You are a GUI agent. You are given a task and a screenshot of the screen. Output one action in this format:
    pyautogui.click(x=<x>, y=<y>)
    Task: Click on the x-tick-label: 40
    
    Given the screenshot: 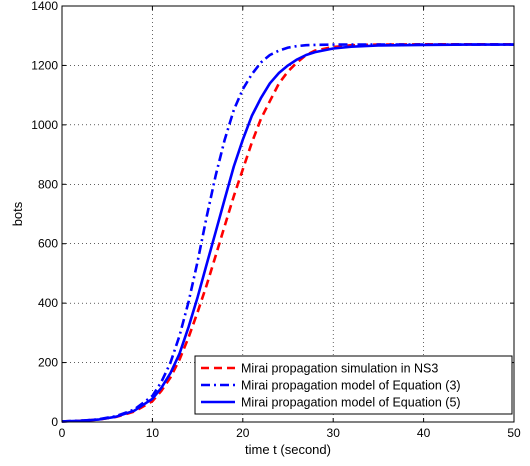 What is the action you would take?
    pyautogui.click(x=424, y=433)
    